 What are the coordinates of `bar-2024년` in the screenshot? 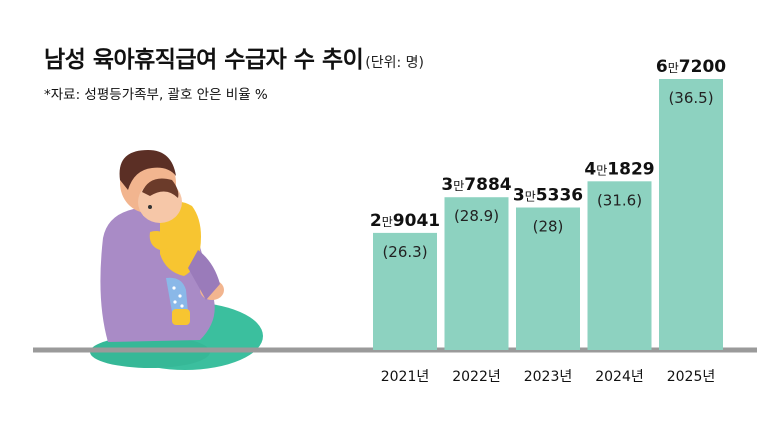 It's located at (619, 265).